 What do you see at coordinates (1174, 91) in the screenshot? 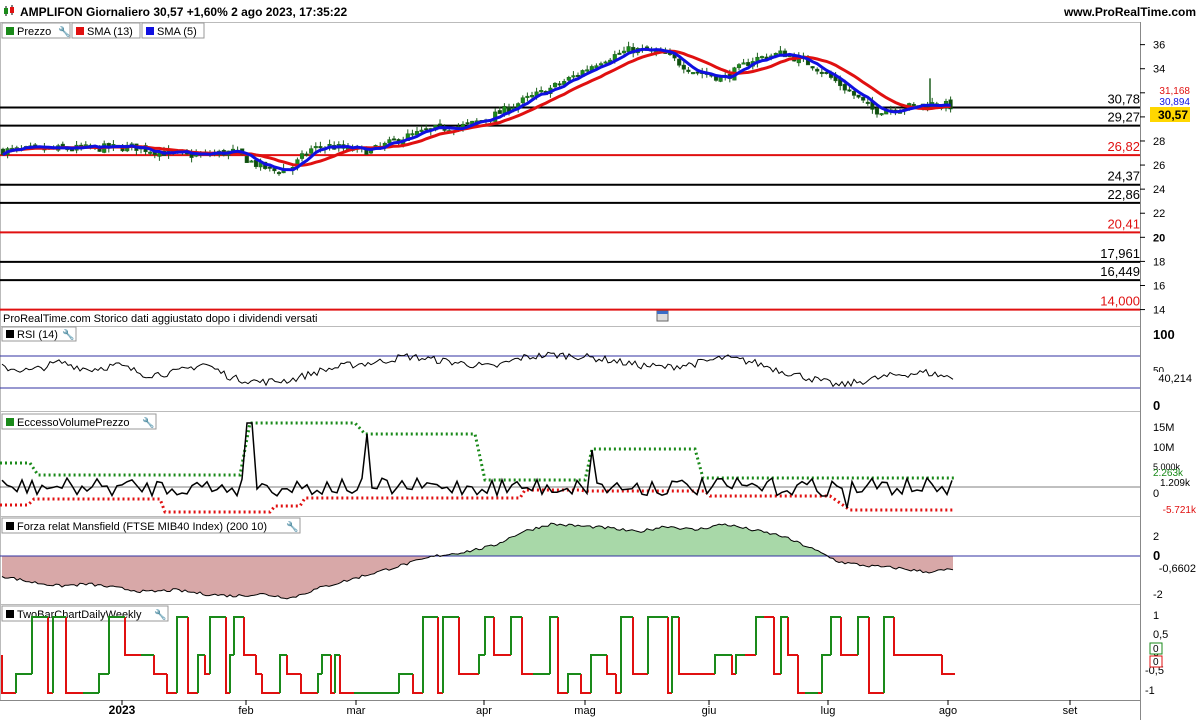
I see `sma13-value-label: 31,168` at bounding box center [1174, 91].